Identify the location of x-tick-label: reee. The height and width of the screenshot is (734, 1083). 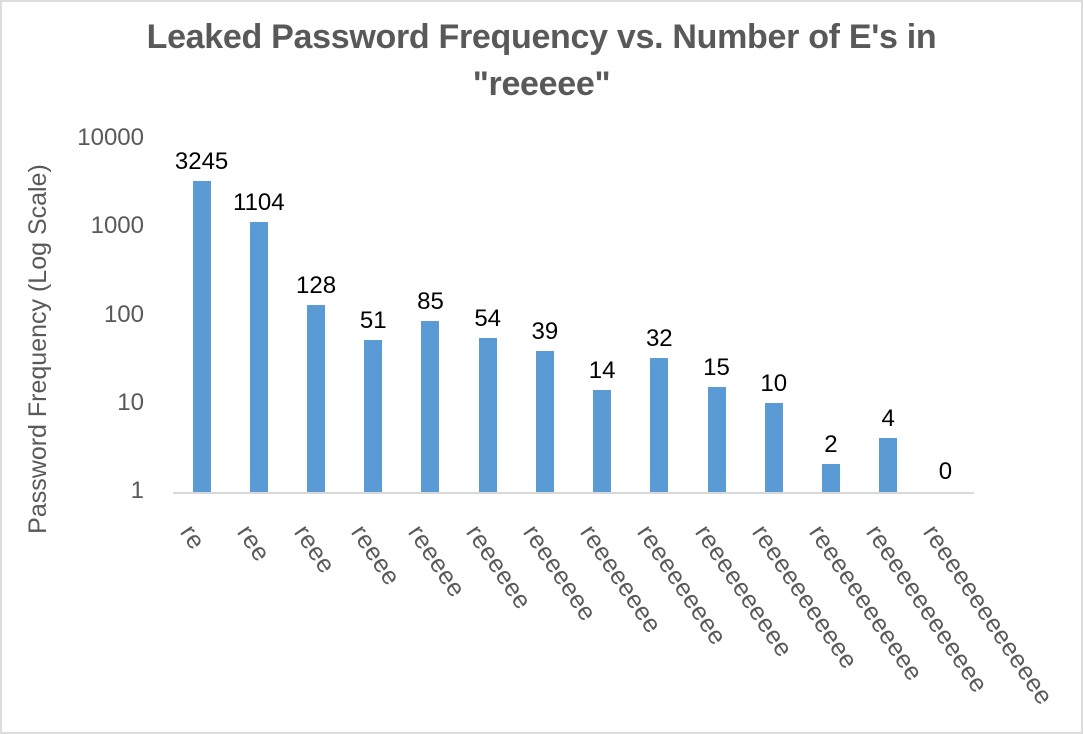
(314, 549).